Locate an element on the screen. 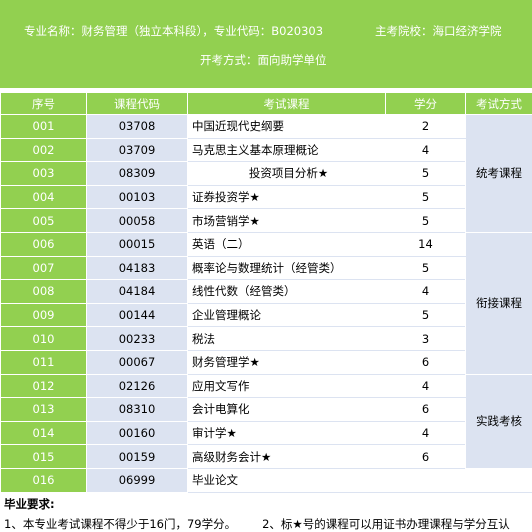  no-cell: 005 is located at coordinates (43, 220).